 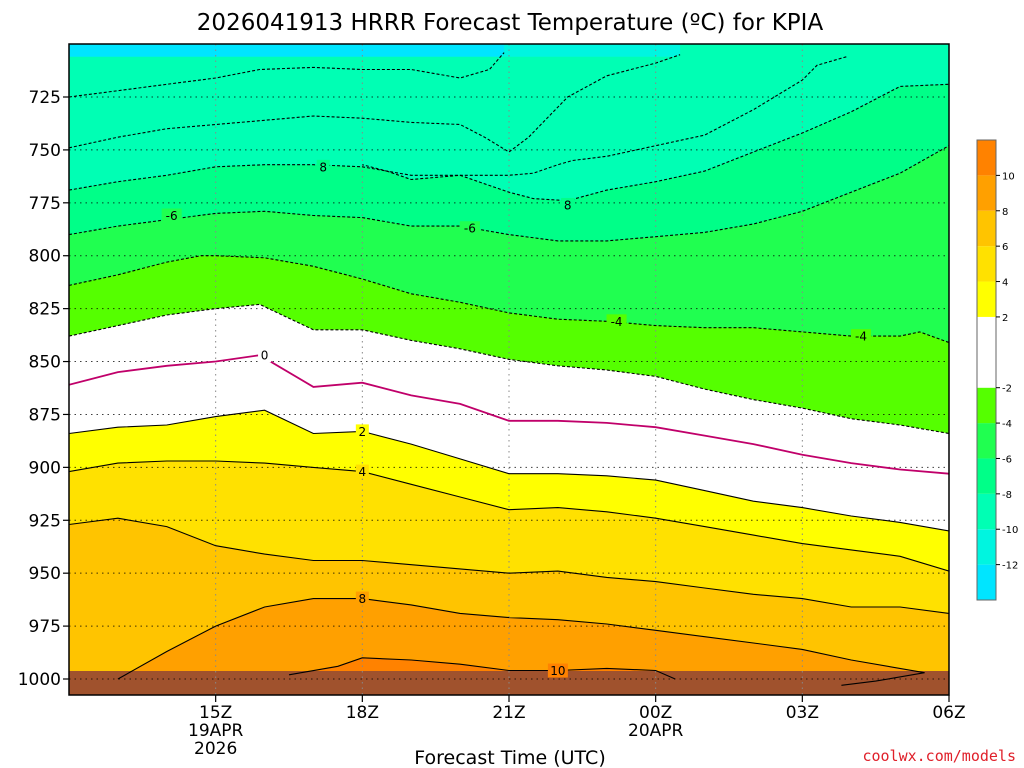 What do you see at coordinates (43, 389) in the screenshot?
I see `y-axis: 725 750 775 800 825 850 875 900 925 950 975 1000` at bounding box center [43, 389].